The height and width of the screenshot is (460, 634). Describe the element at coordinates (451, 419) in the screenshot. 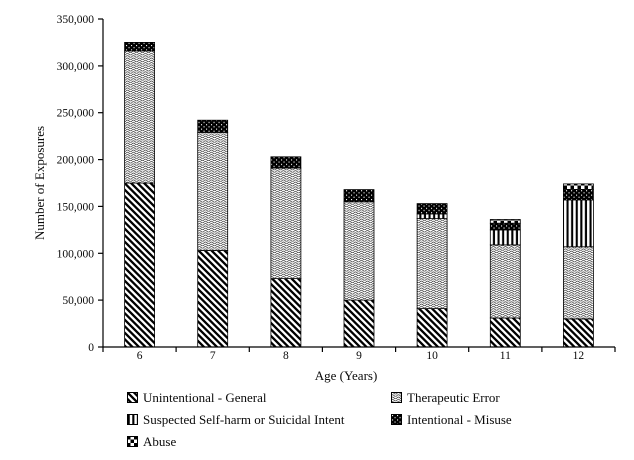

I see `legend-item-intentional-misuse: Intentional - Misuse` at that location.